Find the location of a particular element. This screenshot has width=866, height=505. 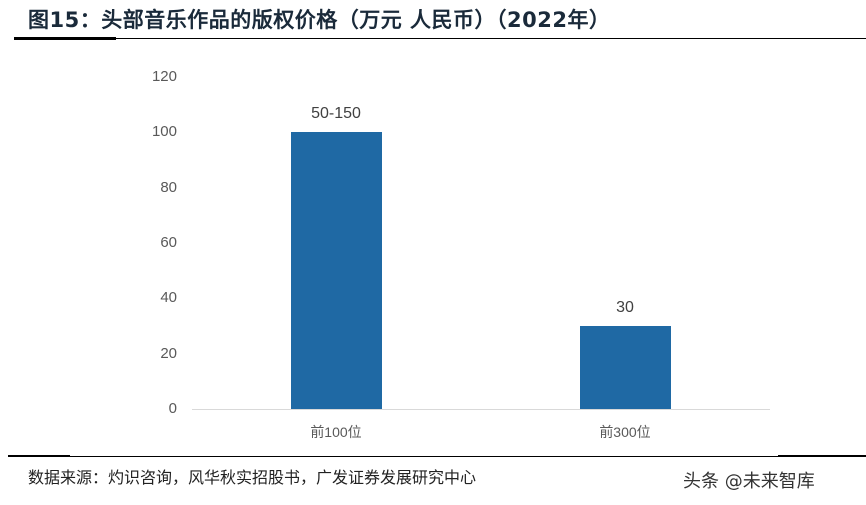

data-label-top100: 50-150 is located at coordinates (336, 113).